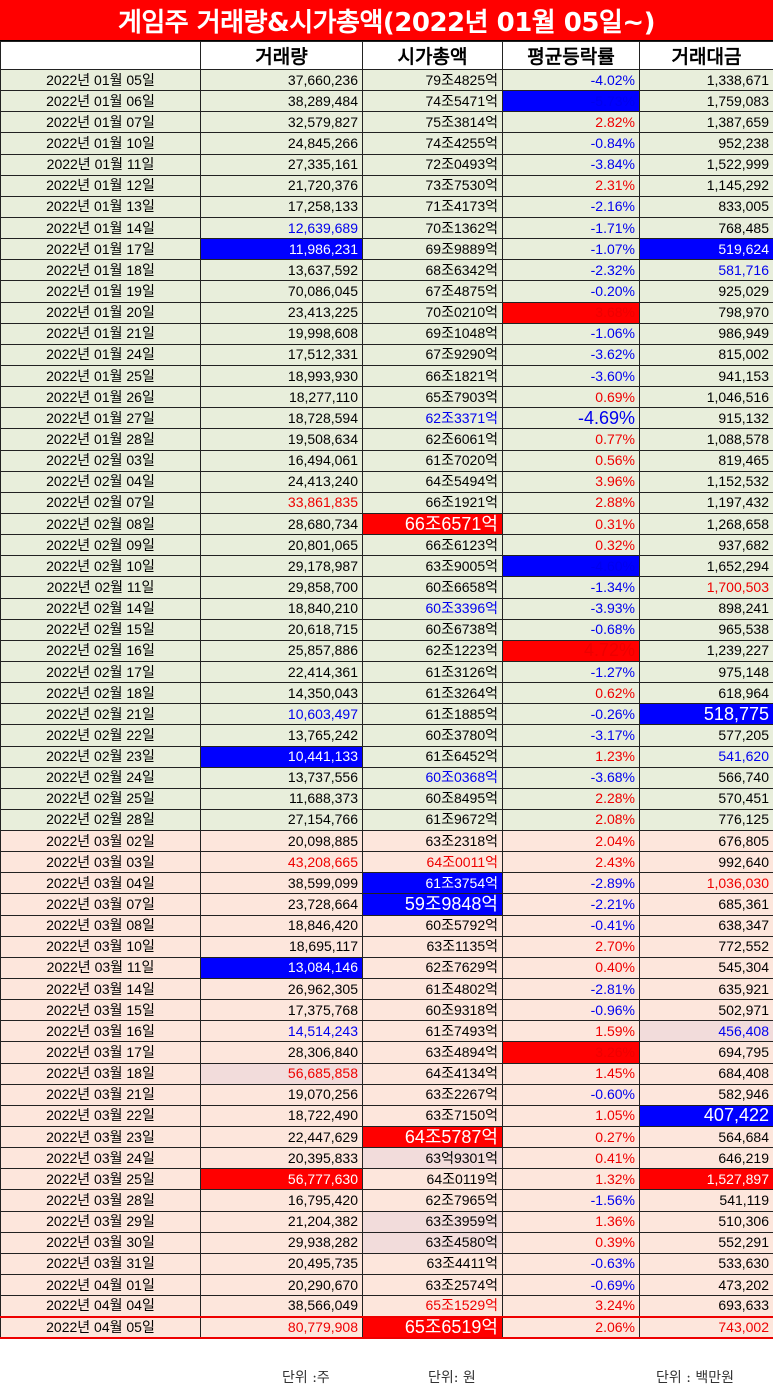 This screenshot has width=773, height=1387. I want to click on market-cap-cell: 61조7020억, so click(432, 460).